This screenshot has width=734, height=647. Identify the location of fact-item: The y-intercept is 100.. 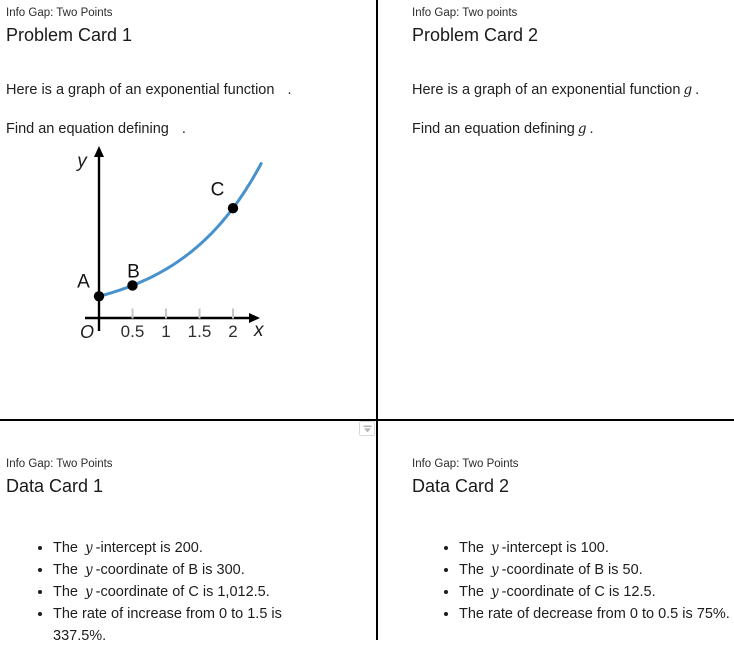
(595, 548).